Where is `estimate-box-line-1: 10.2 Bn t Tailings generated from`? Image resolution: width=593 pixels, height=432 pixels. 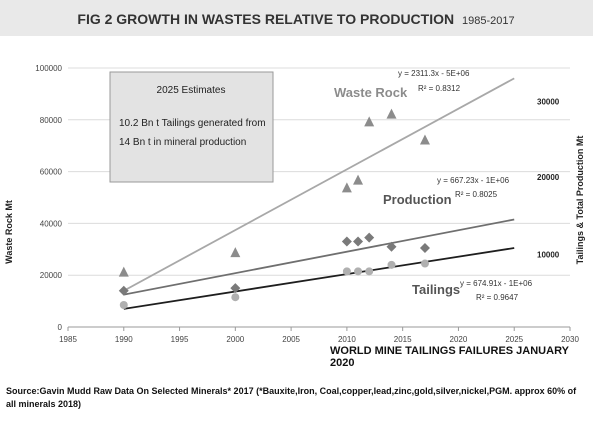 estimate-box-line-1: 10.2 Bn t Tailings generated from is located at coordinates (192, 123).